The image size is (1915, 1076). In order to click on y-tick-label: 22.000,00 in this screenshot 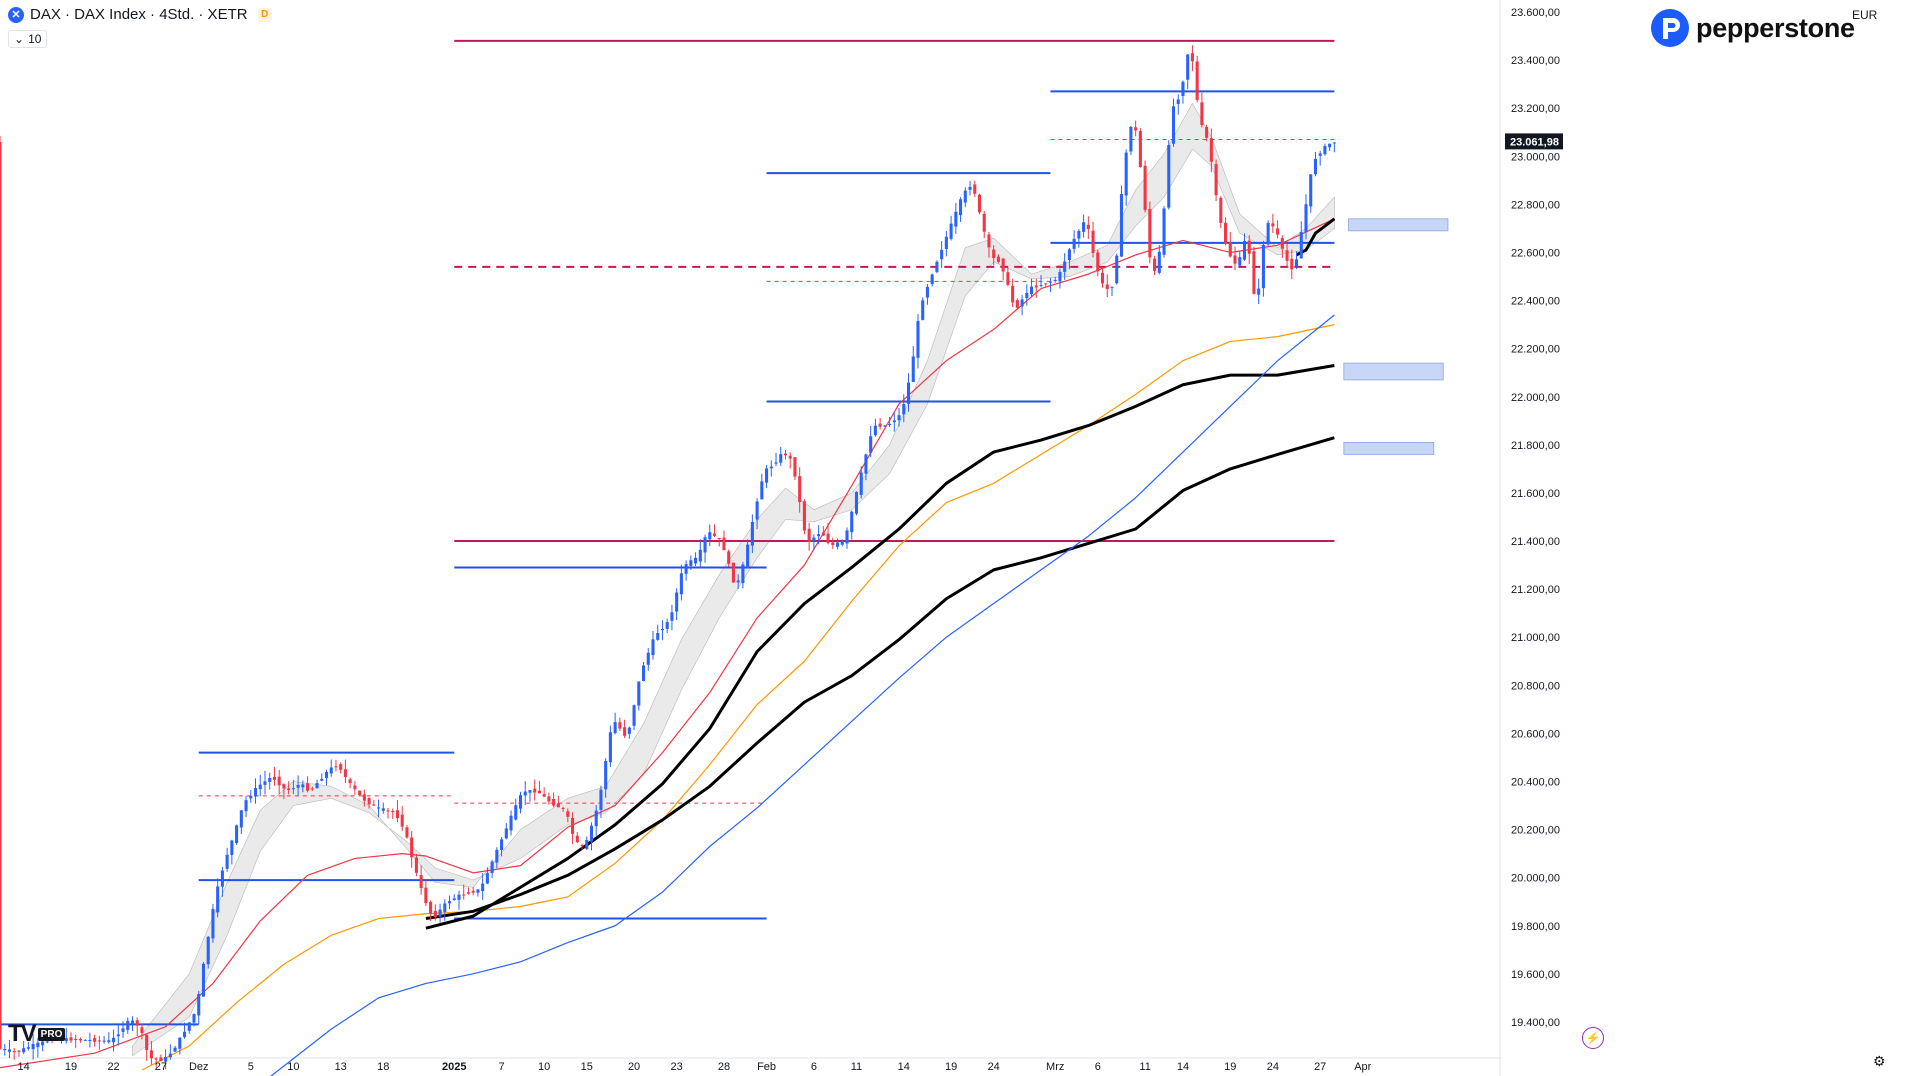, I will do `click(1535, 398)`.